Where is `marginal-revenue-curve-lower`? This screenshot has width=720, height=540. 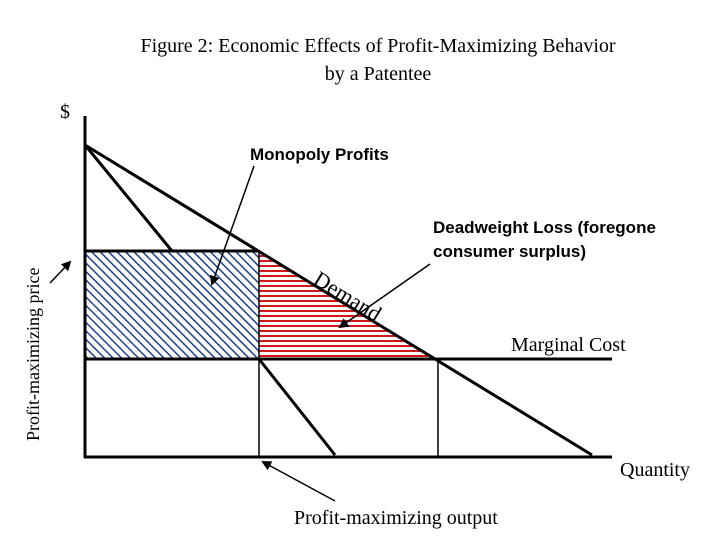
marginal-revenue-curve-lower is located at coordinates (297, 407).